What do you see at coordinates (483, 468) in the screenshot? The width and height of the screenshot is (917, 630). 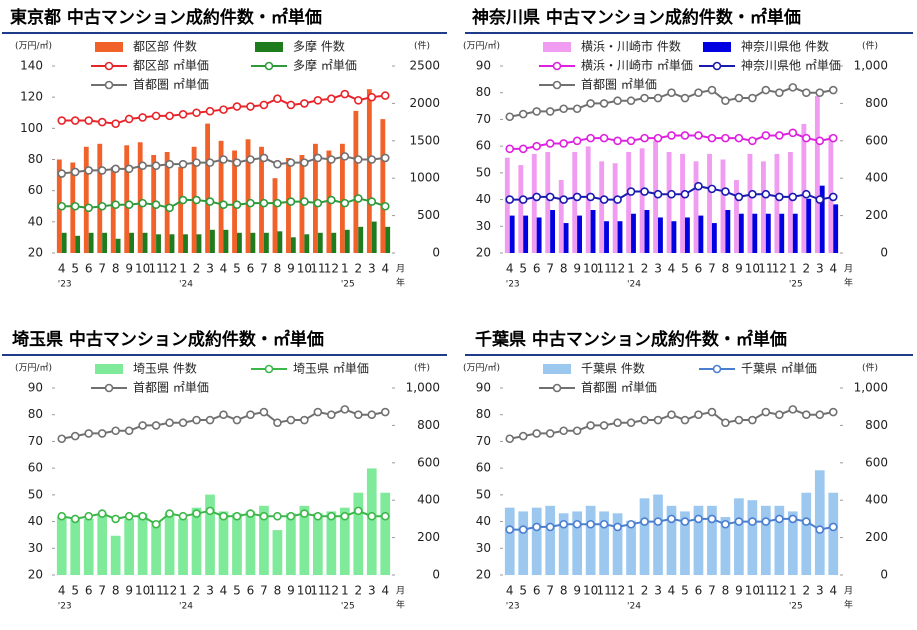 I see `y-tick-label: 60` at bounding box center [483, 468].